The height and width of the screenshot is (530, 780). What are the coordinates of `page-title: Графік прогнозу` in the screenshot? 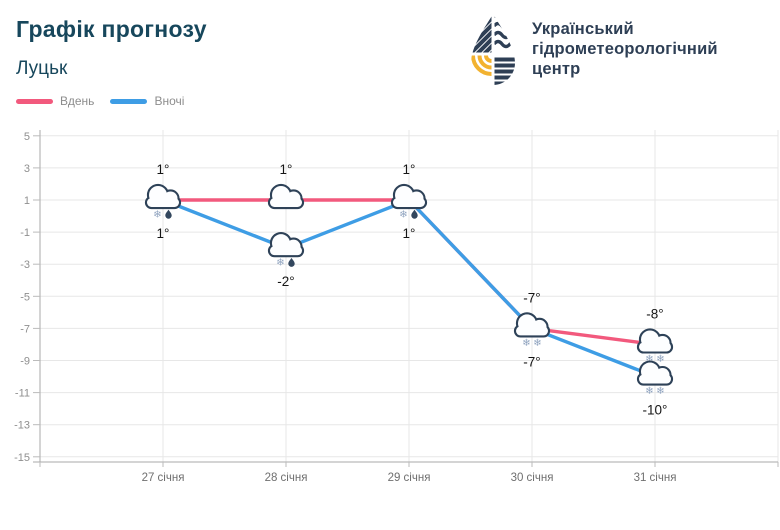 It's located at (111, 29).